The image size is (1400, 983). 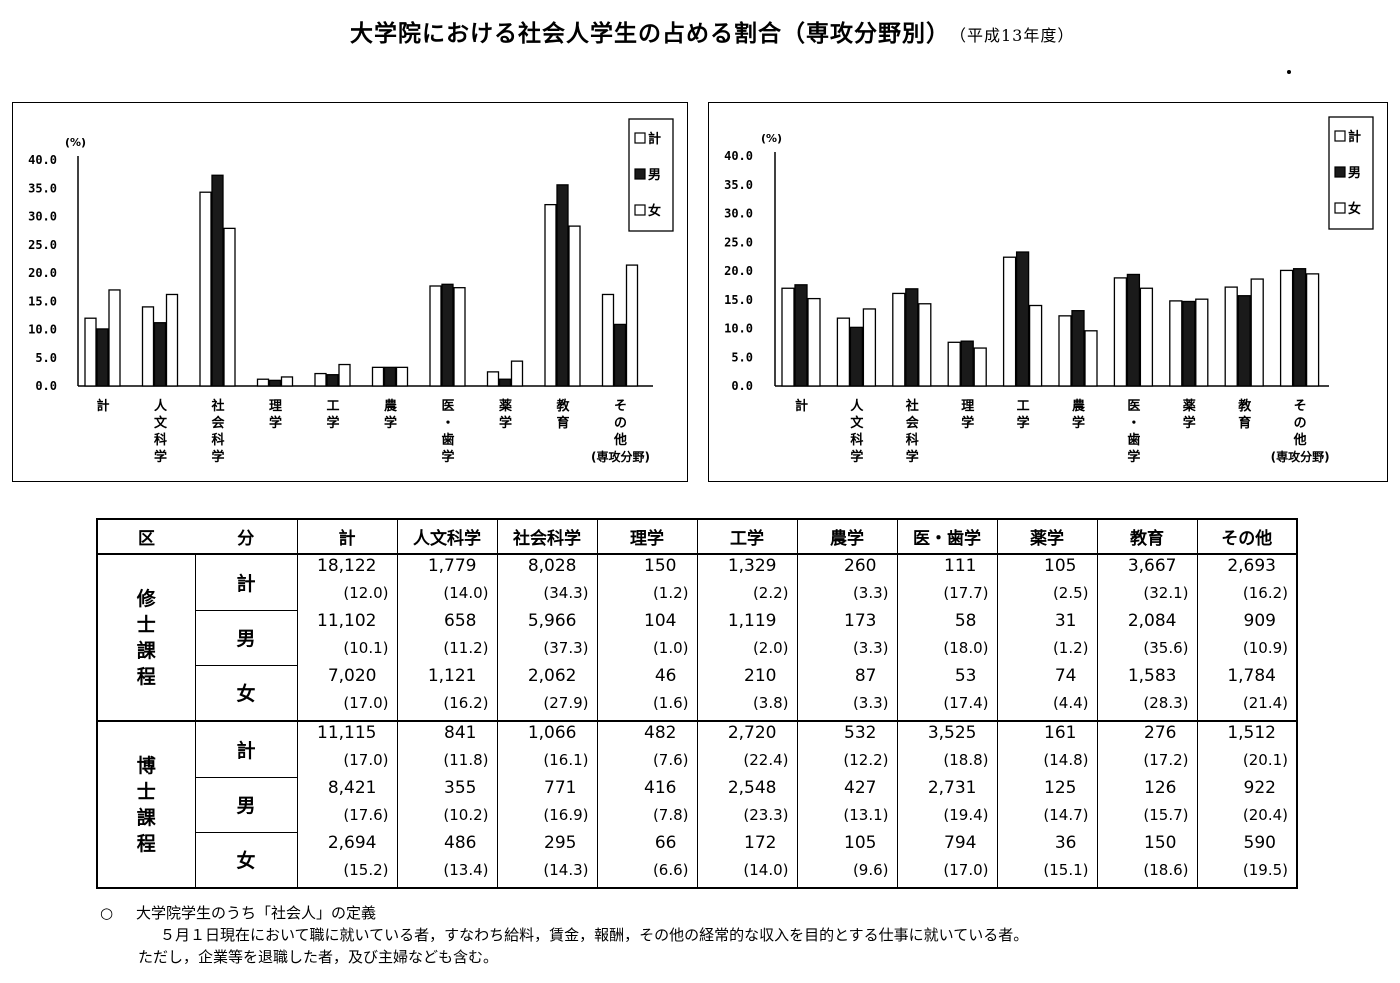 I want to click on masters-x-tick-label: 薬, so click(x=505, y=406).